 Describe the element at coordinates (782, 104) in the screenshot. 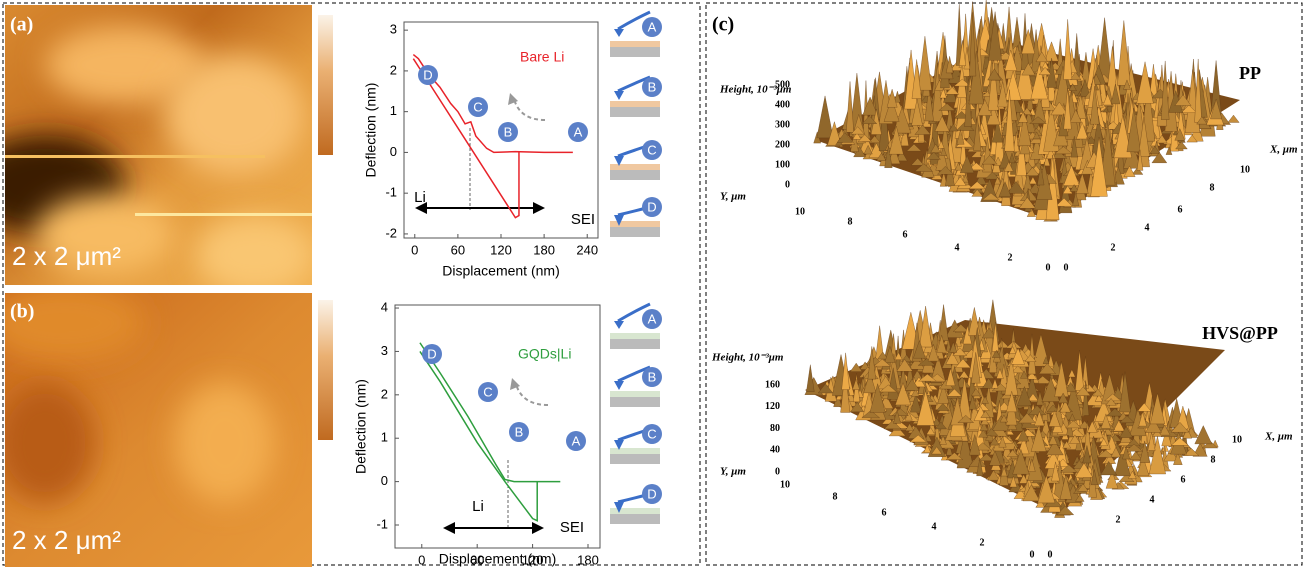

I see `z-tick-label: 400` at that location.